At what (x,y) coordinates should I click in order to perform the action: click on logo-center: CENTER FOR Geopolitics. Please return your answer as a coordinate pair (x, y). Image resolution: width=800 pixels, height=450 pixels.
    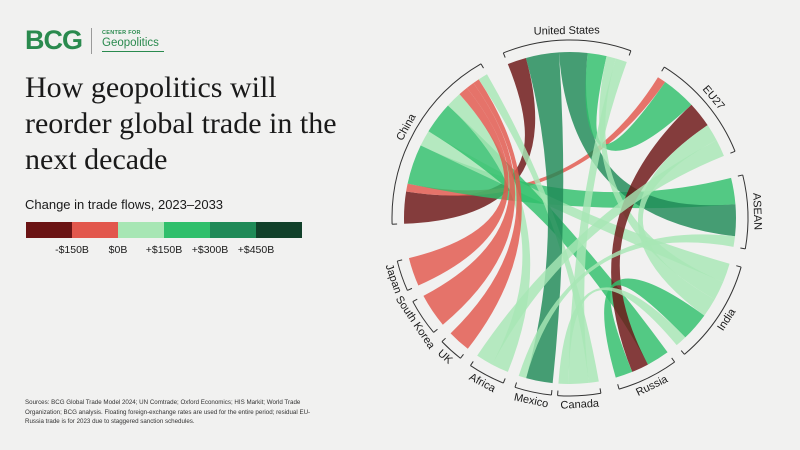
    Looking at the image, I should click on (133, 41).